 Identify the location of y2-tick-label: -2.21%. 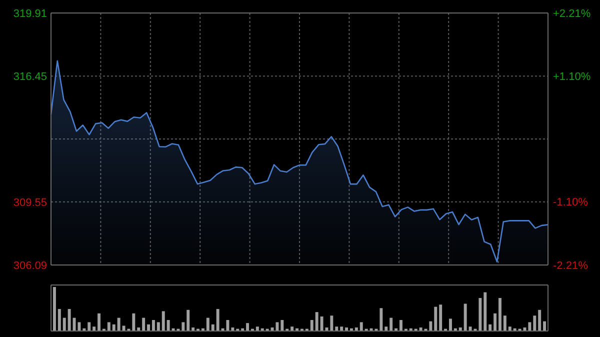
(570, 266).